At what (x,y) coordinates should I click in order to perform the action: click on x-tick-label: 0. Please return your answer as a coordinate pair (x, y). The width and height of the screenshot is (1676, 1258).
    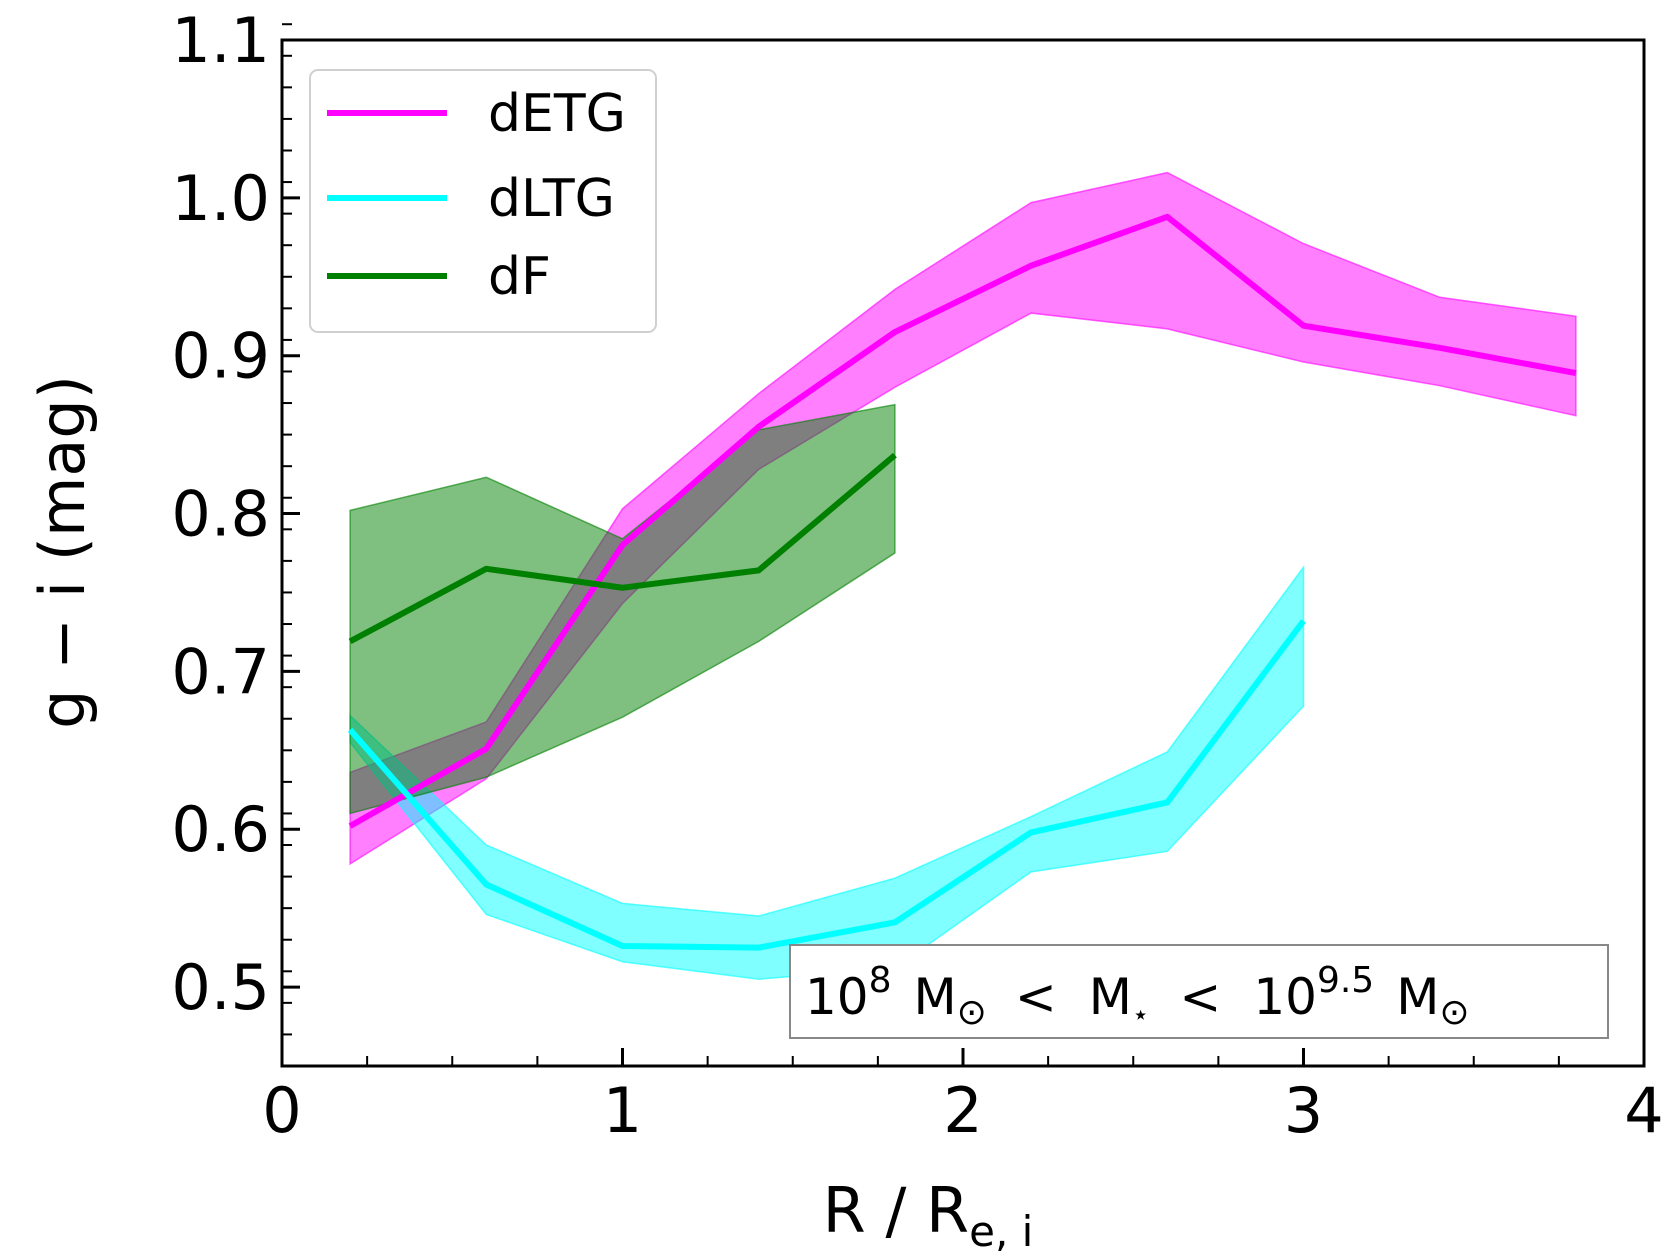
    Looking at the image, I should click on (281, 1110).